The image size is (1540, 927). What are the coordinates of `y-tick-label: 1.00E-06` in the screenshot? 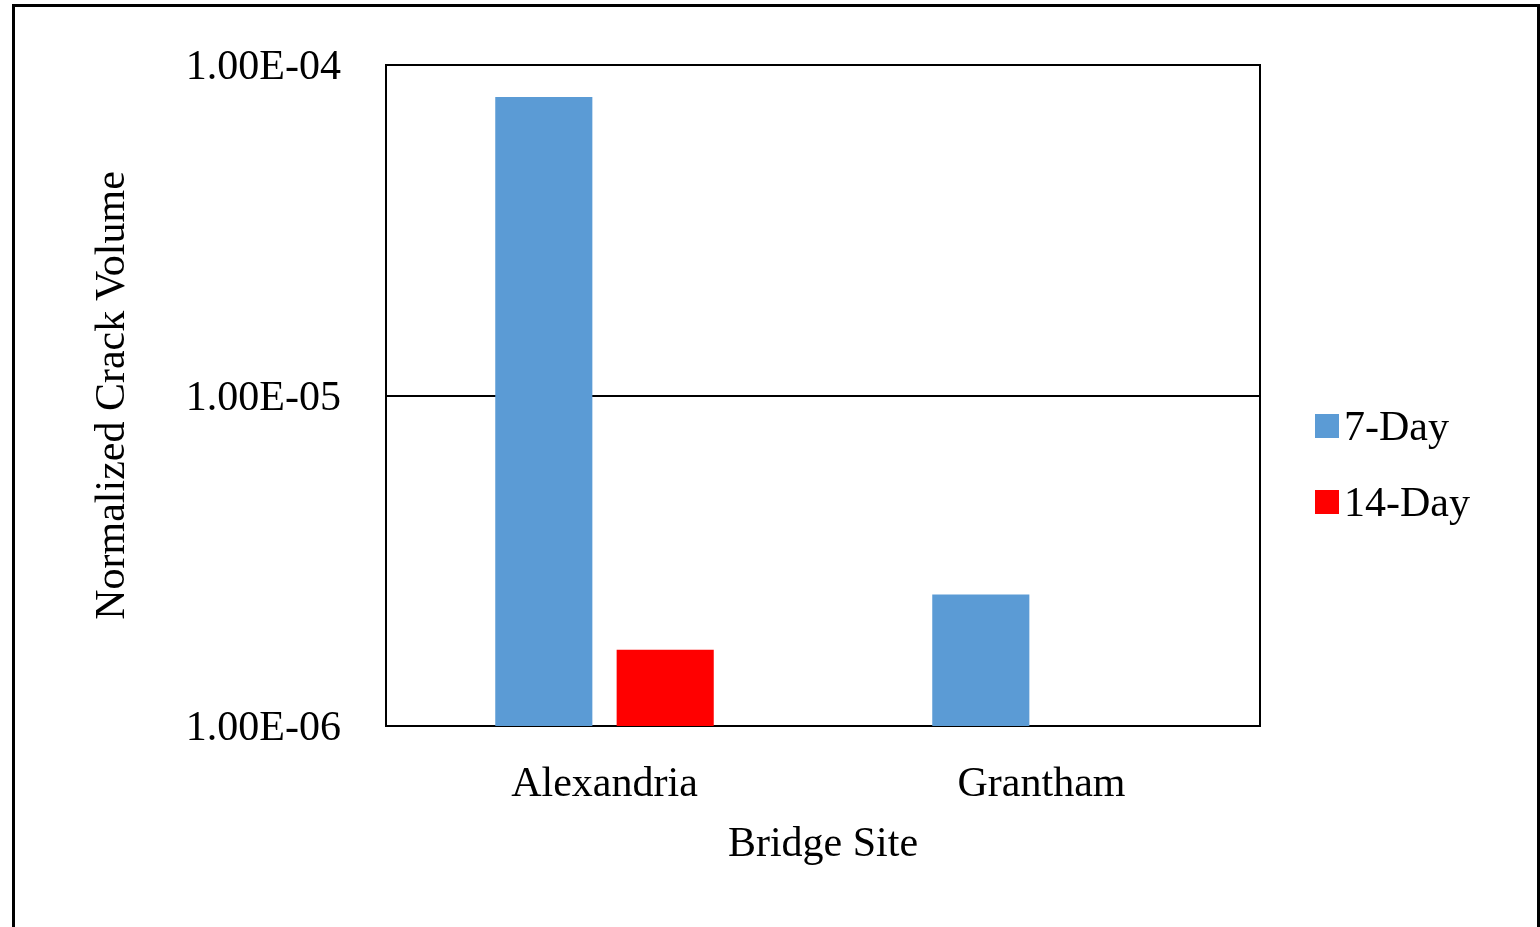 It's located at (263, 726).